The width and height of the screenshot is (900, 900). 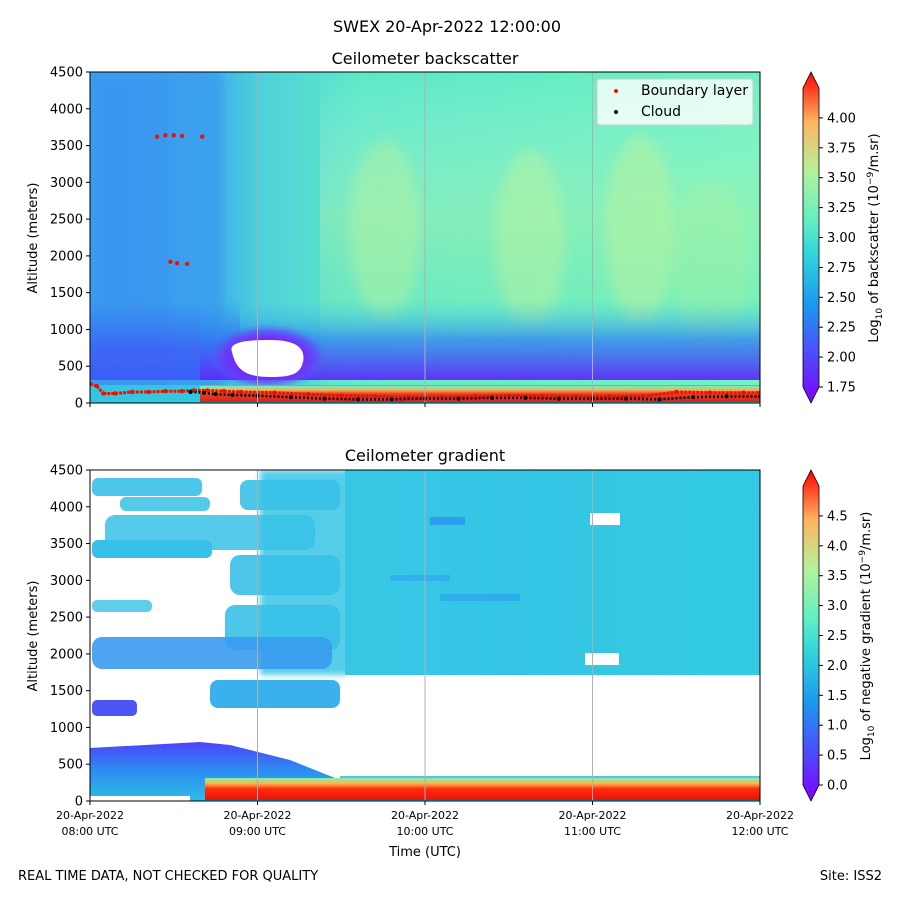 What do you see at coordinates (33, 636) in the screenshot?
I see `gradient-ylabel: Altitude (meters)` at bounding box center [33, 636].